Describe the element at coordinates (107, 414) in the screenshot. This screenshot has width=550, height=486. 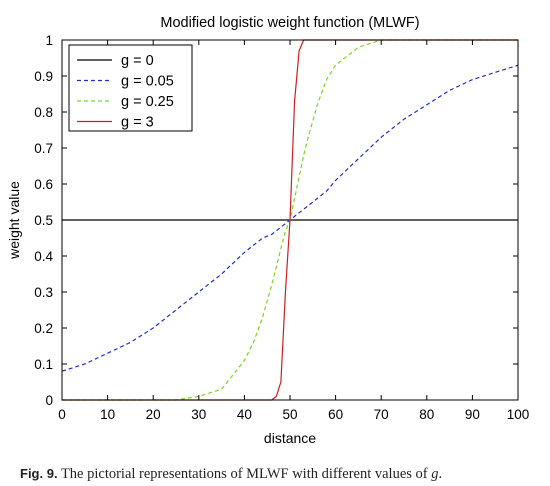
I see `x-tick-label: 10` at that location.